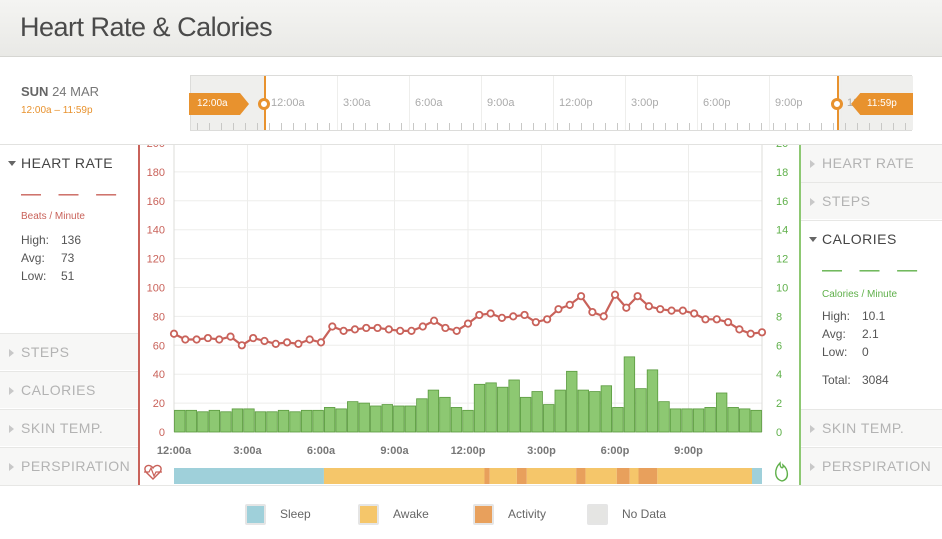 This screenshot has width=942, height=539. What do you see at coordinates (35, 91) in the screenshot?
I see `date-weekday: SUN` at bounding box center [35, 91].